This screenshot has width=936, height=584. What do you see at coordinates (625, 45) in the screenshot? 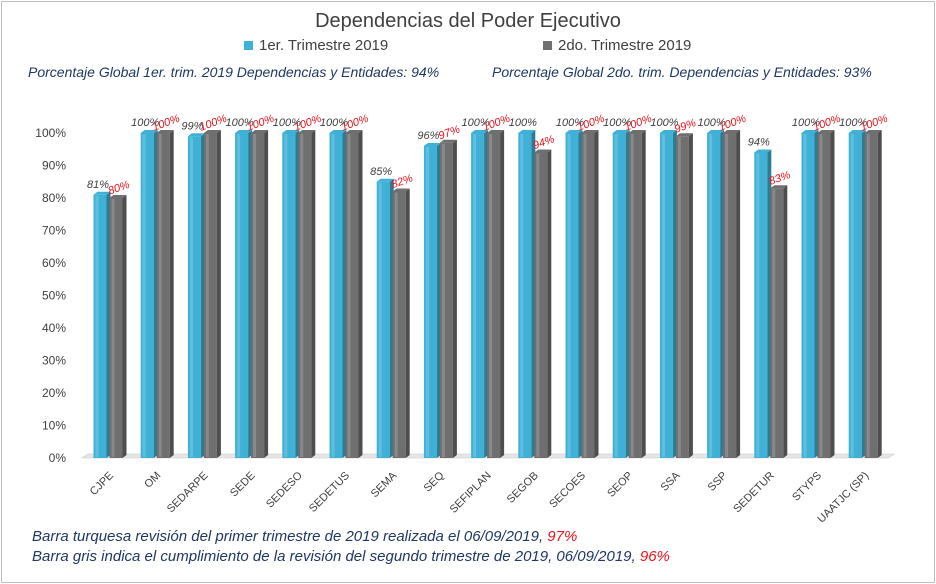
I see `legend-label-q2: 2do. Trimestre 2019` at bounding box center [625, 45].